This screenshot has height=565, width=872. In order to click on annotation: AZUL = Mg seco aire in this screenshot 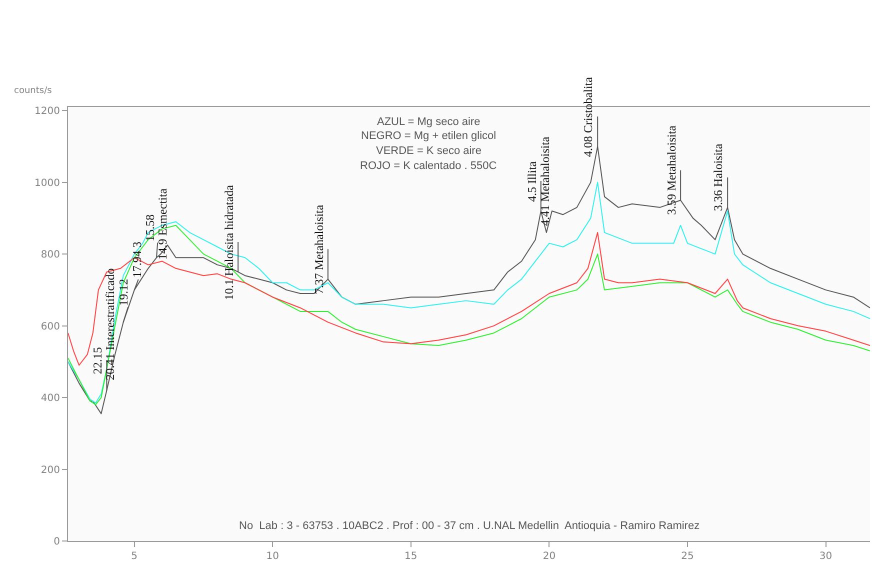, I will do `click(428, 122)`.